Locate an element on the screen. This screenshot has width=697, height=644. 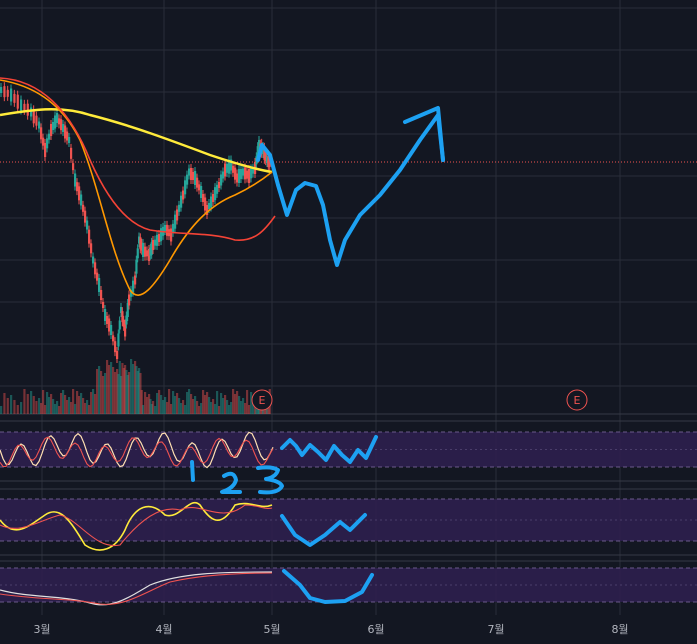
forecast-osc1-scribble is located at coordinates (329, 449).